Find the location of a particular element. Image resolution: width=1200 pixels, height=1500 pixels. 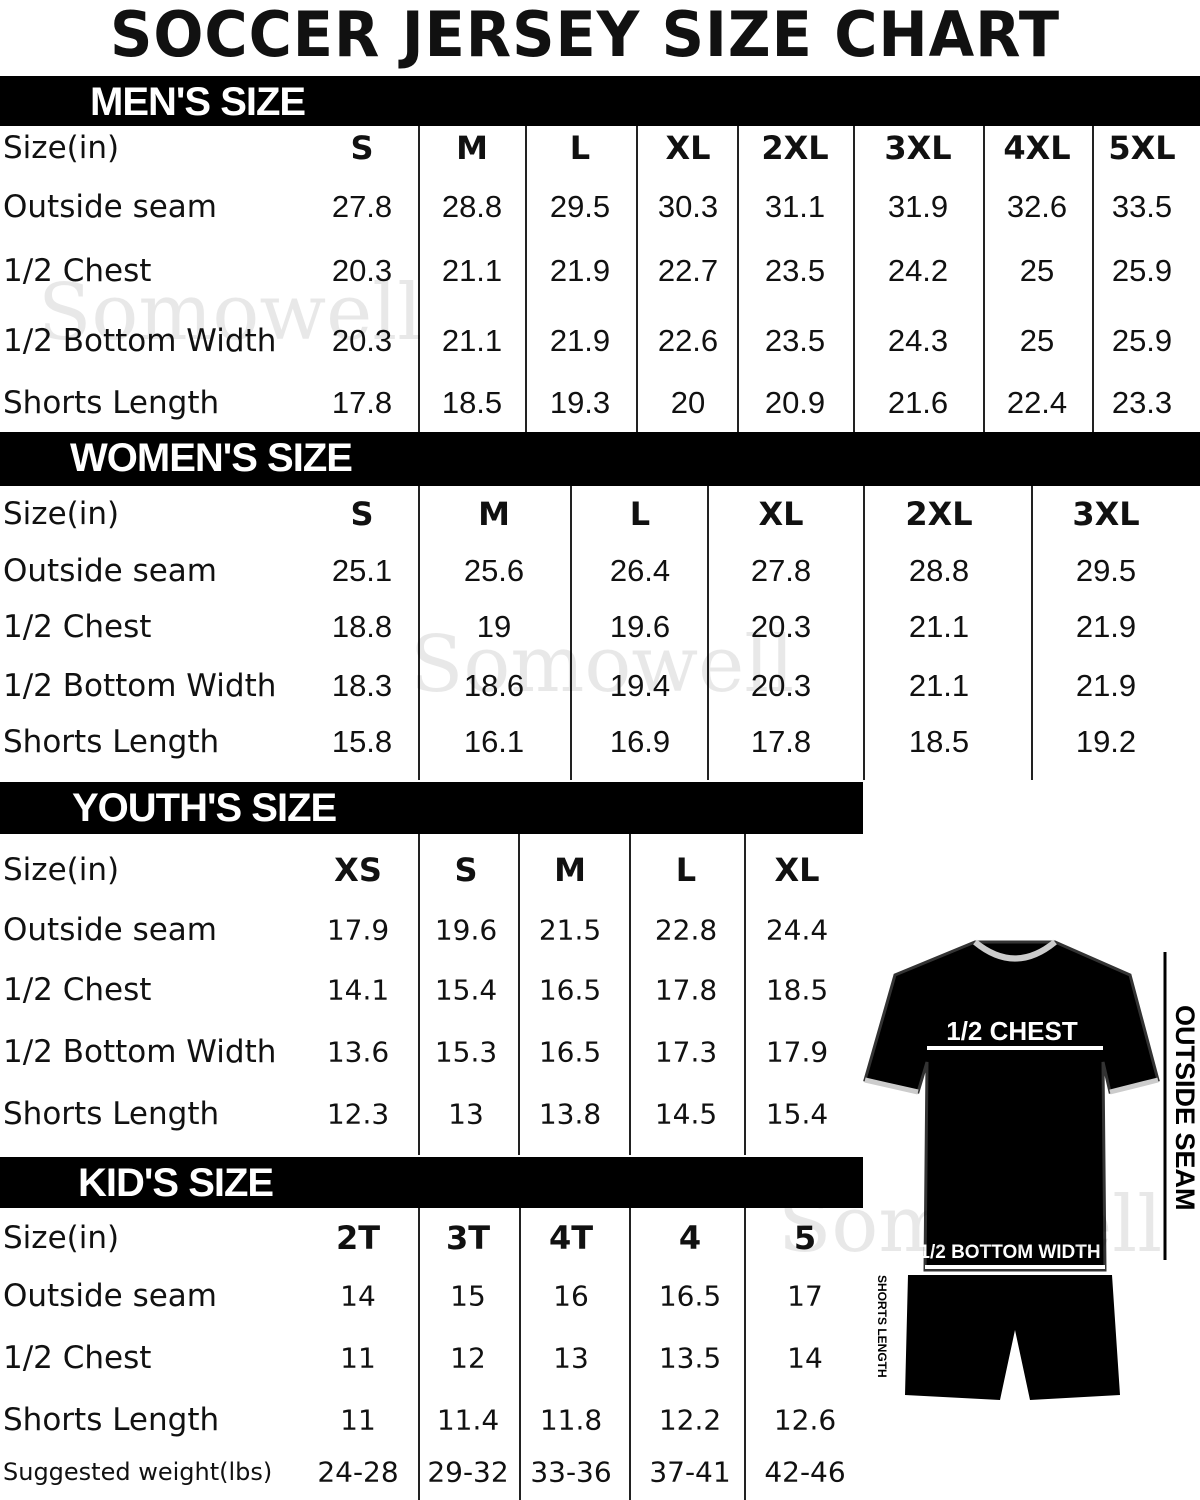

table-cell: 19.3 is located at coordinates (580, 402).